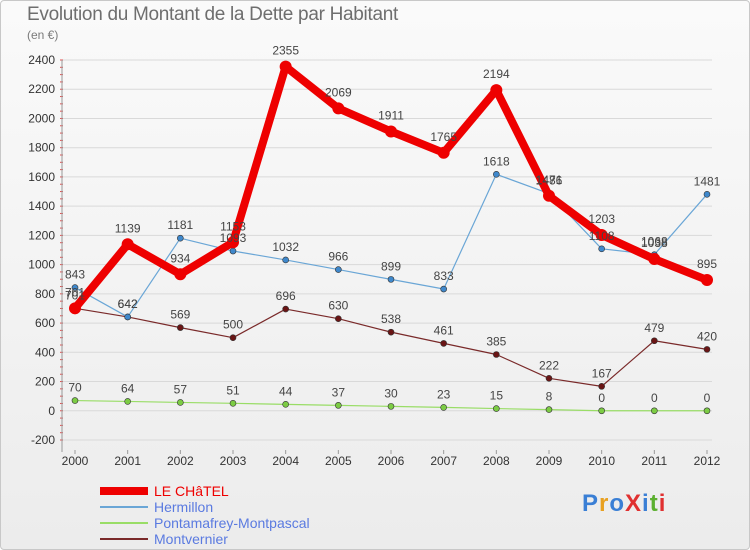  I want to click on x-tick-label: 2004, so click(285, 461).